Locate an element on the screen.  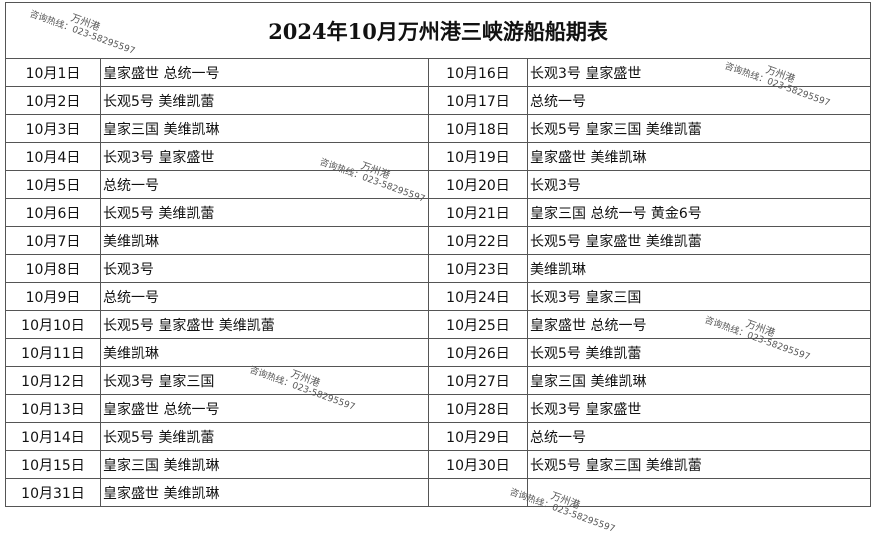
date-cell: 10月11日 is located at coordinates (53, 352).